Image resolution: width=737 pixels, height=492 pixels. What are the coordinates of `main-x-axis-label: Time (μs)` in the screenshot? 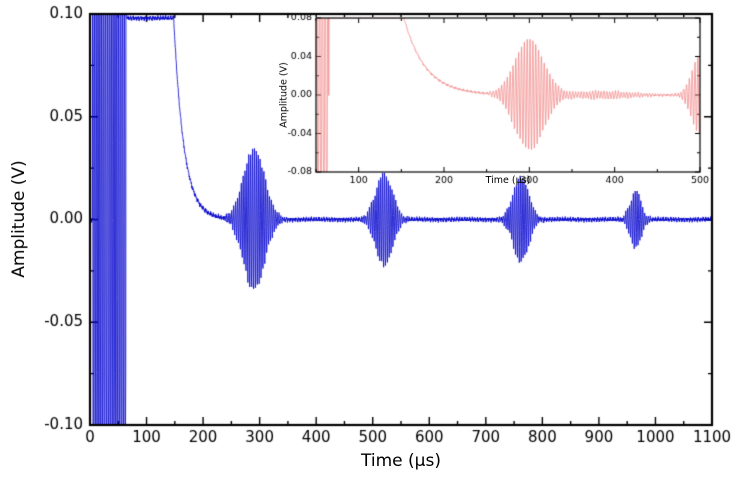 It's located at (401, 461).